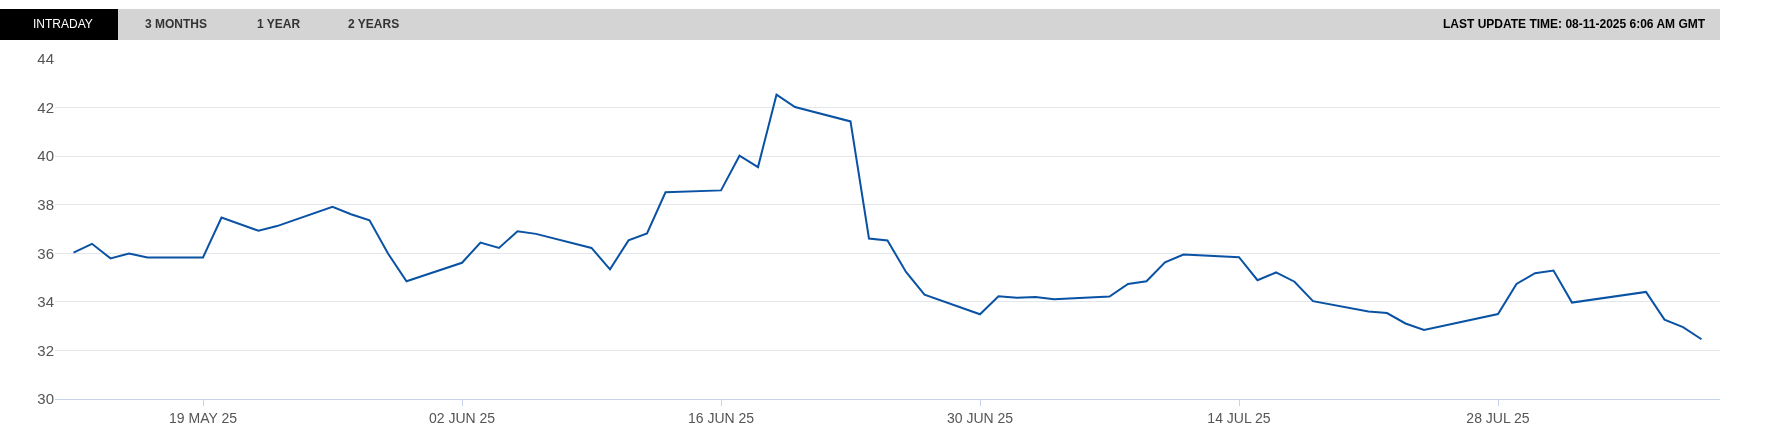 This screenshot has height=441, width=1777. I want to click on x-tick-label: 30 JUN 25, so click(980, 417).